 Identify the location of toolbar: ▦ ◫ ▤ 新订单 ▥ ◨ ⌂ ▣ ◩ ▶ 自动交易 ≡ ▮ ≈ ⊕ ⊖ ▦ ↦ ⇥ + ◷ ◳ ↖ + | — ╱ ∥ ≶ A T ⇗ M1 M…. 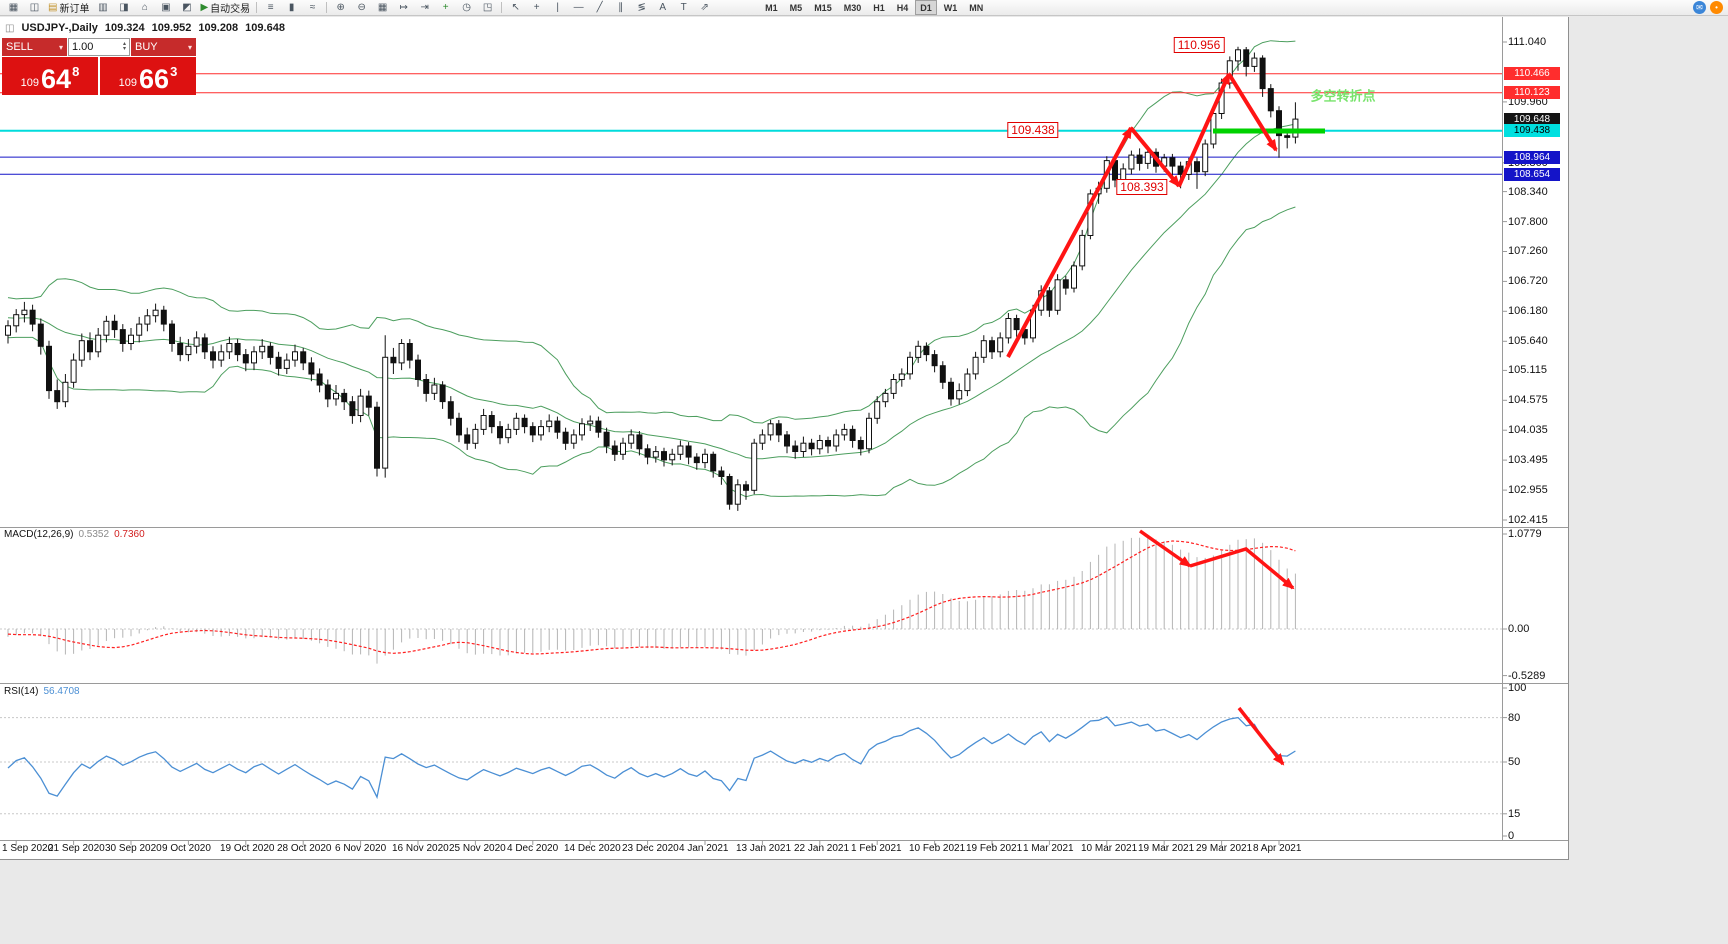
(864, 8).